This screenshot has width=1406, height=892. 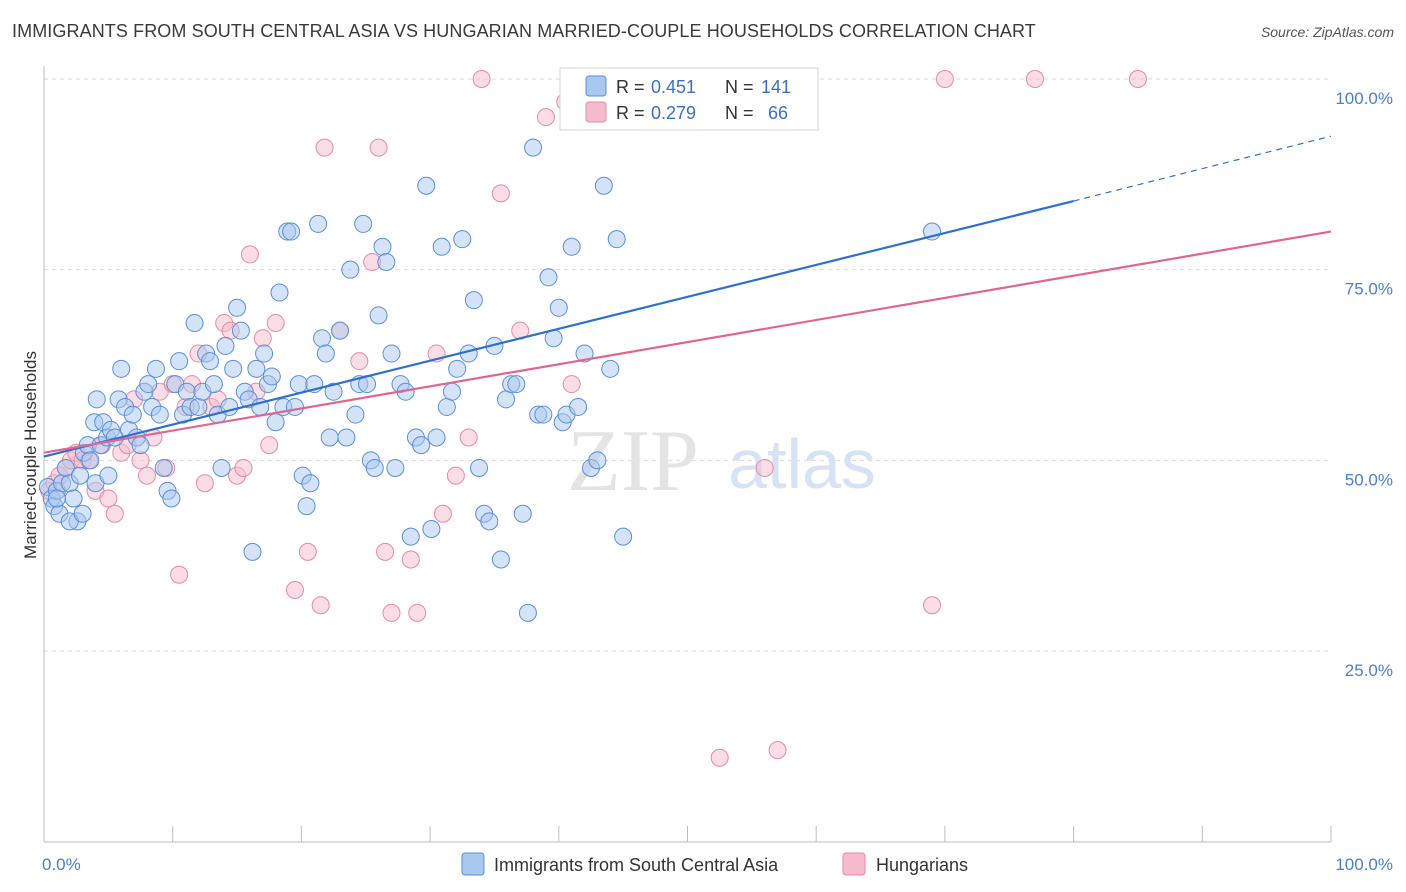 What do you see at coordinates (473, 864) in the screenshot?
I see `bottom-legend-swatch-blue` at bounding box center [473, 864].